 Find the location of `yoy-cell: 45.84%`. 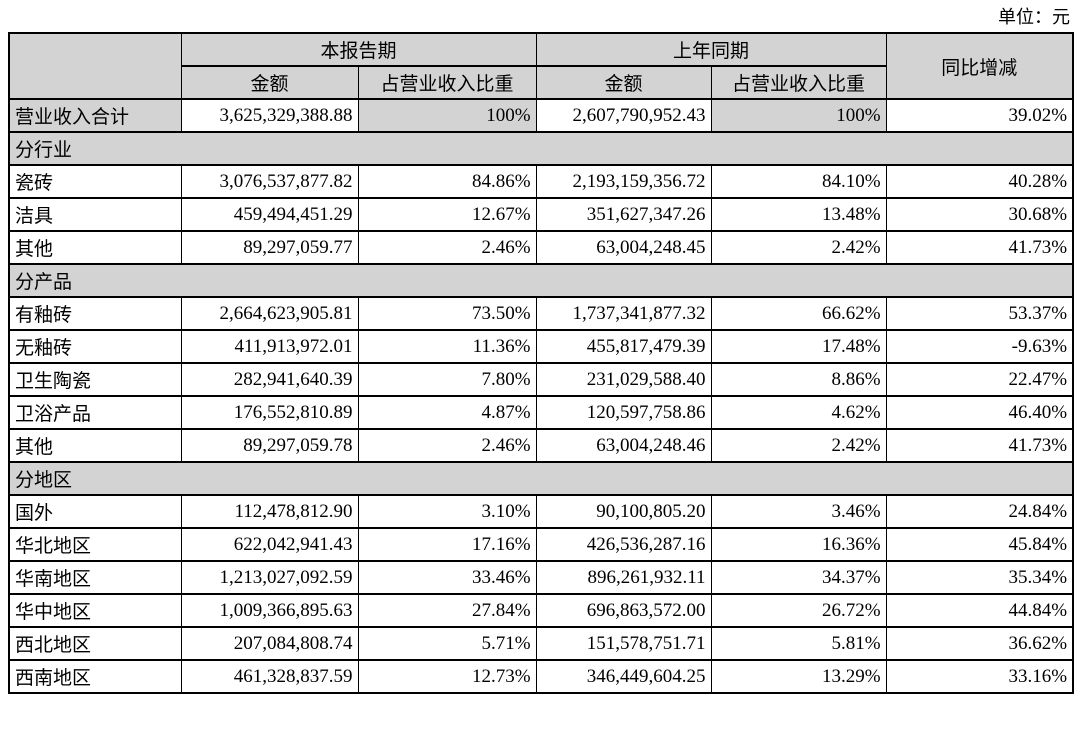

yoy-cell: 45.84% is located at coordinates (979, 544).